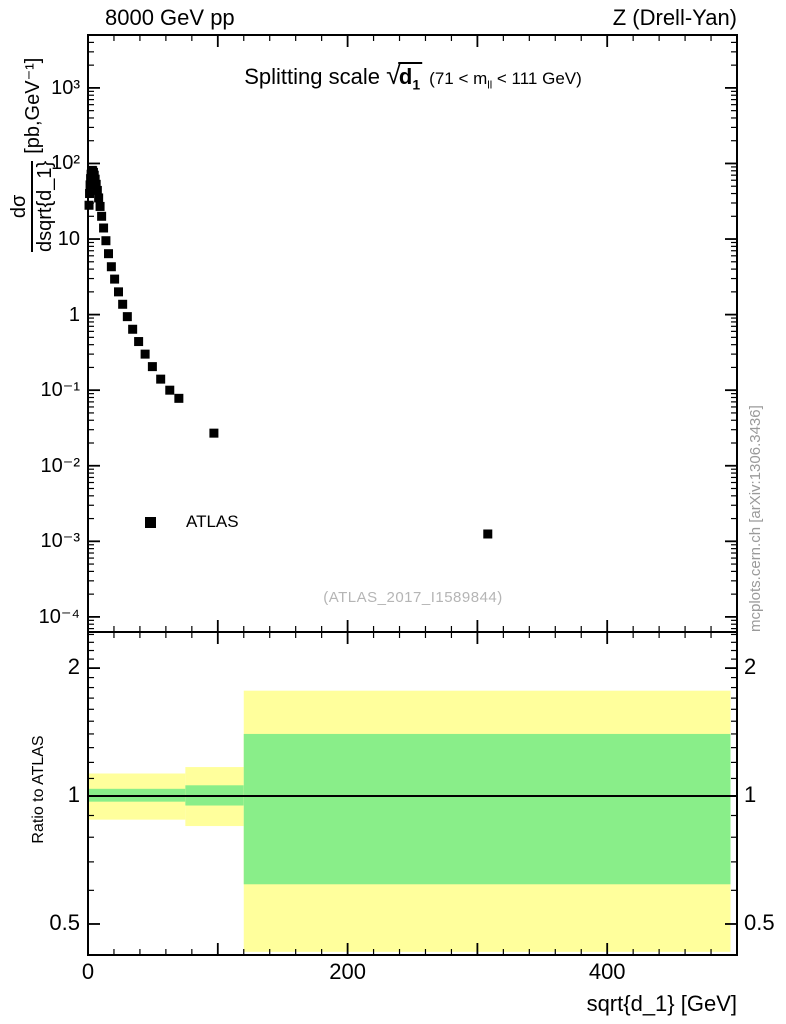  Describe the element at coordinates (150, 522) in the screenshot. I see `legend-marker` at that location.